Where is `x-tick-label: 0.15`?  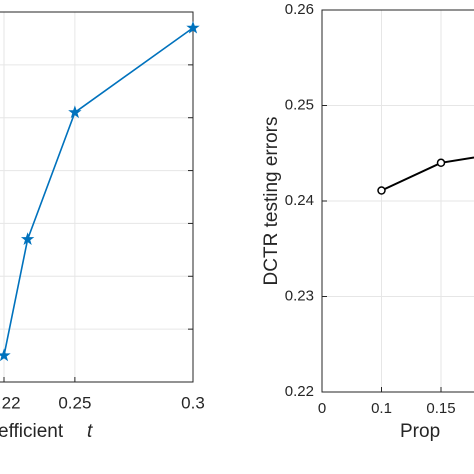 x-tick-label: 0.15 is located at coordinates (440, 408).